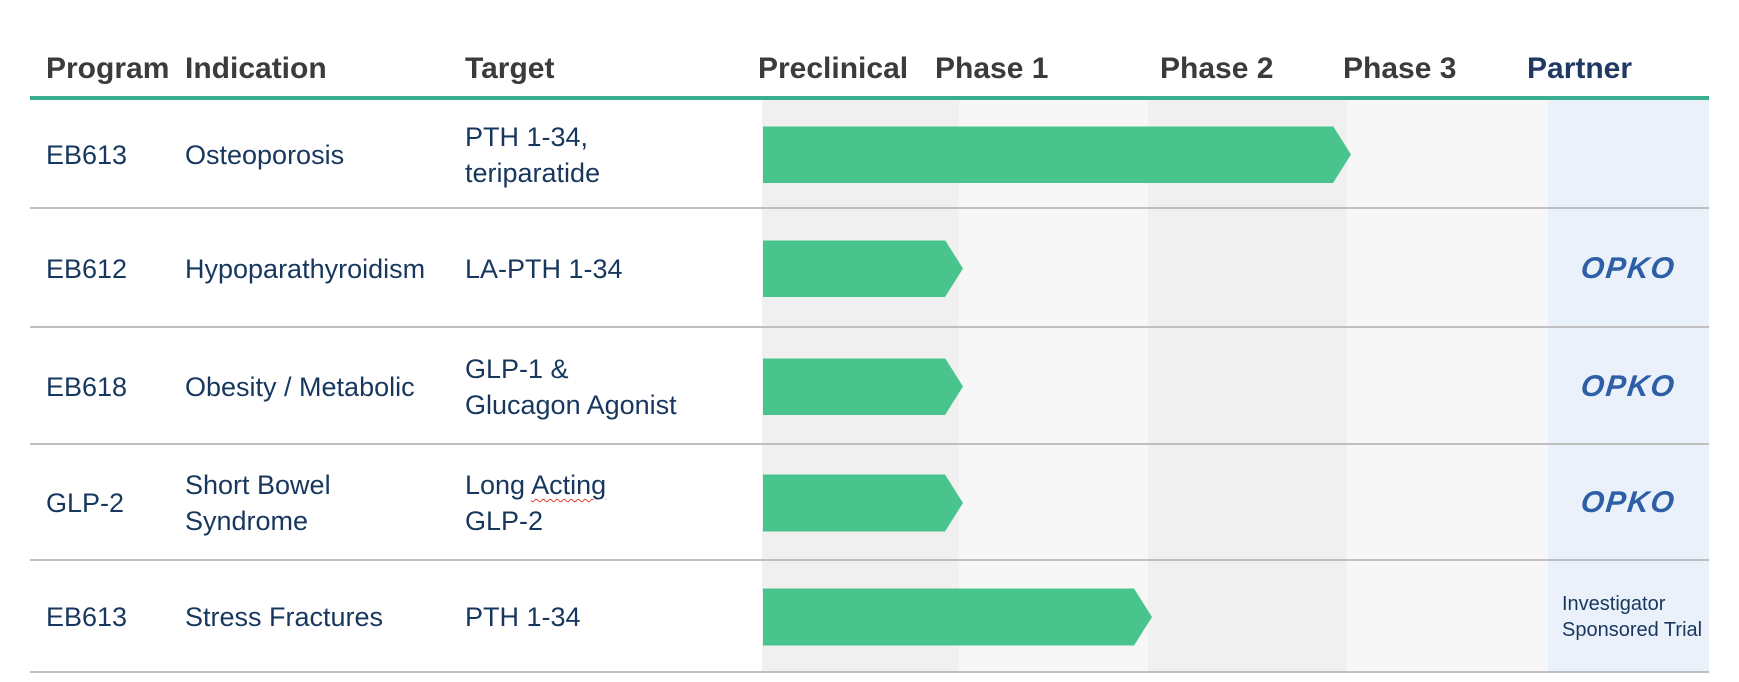  Describe the element at coordinates (869, 98) in the screenshot. I see `header-underline` at that location.